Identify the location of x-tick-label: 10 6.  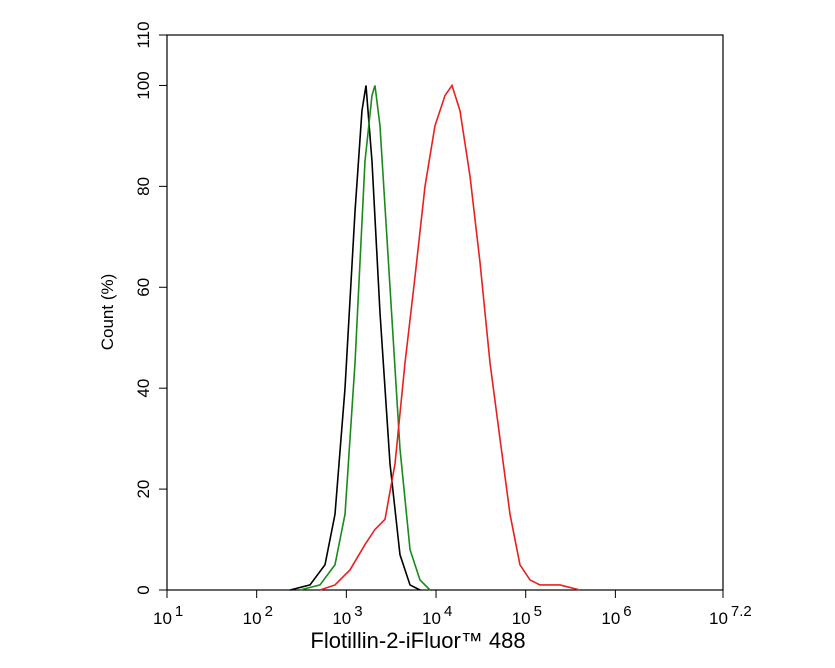
(616, 615).